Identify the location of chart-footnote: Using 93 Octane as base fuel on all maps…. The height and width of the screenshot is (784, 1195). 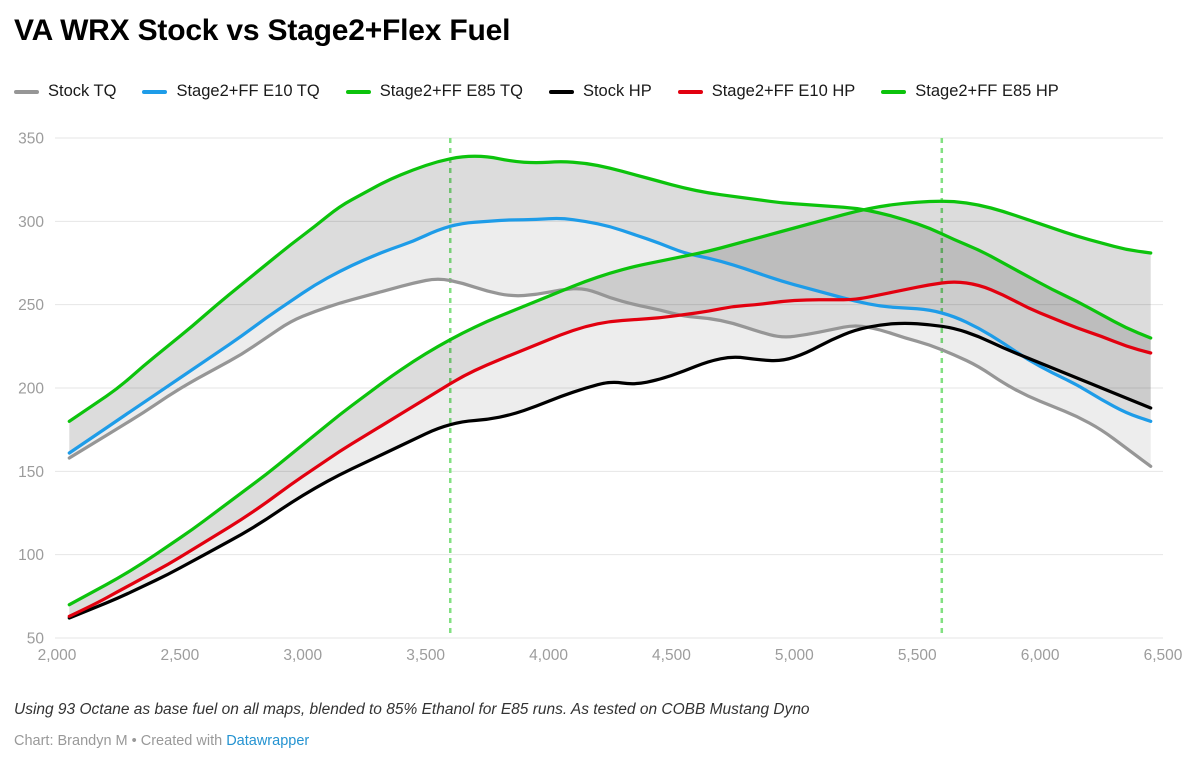
(412, 709).